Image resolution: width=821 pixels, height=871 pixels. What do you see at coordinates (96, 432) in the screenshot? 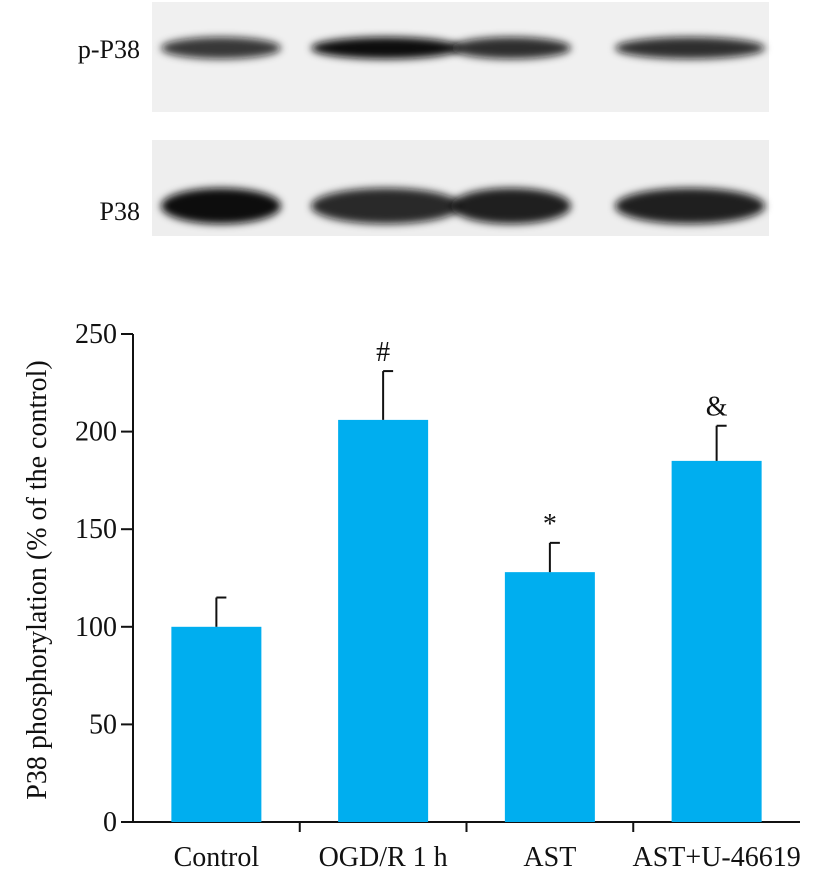
I see `y-tick-label: 200` at bounding box center [96, 432].